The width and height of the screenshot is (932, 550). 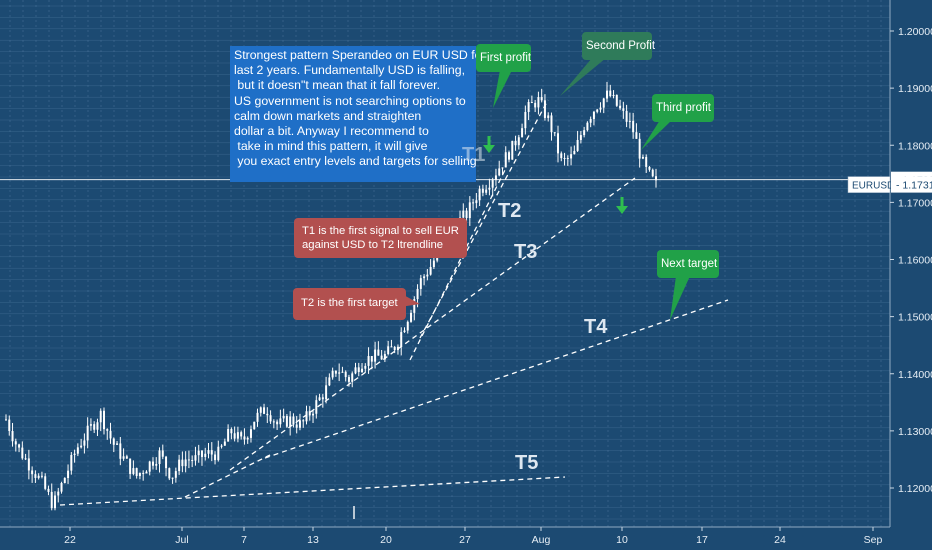 What do you see at coordinates (227, 476) in the screenshot?
I see `base-trendline` at bounding box center [227, 476].